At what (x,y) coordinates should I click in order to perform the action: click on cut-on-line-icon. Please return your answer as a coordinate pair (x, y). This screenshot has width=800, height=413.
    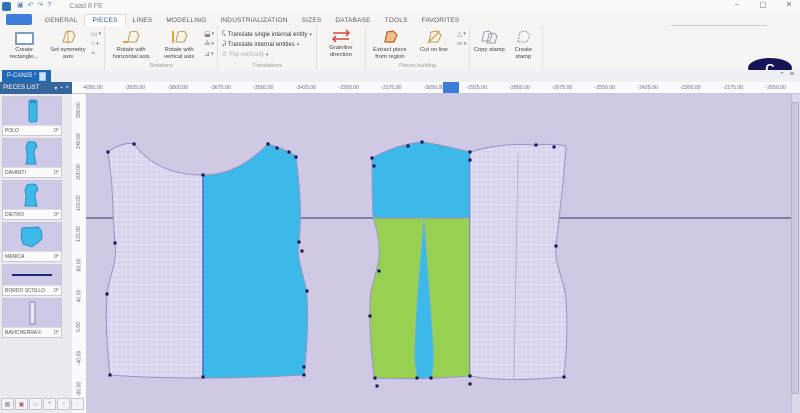
    Looking at the image, I should click on (434, 37).